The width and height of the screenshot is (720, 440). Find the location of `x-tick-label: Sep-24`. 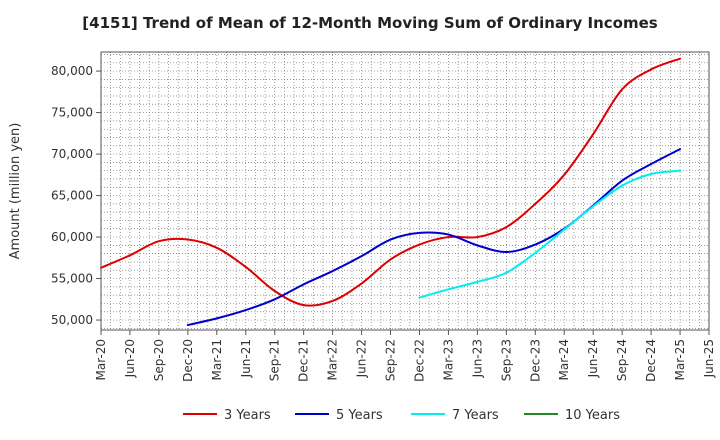

x-tick-label: Sep-24 is located at coordinates (622, 360).